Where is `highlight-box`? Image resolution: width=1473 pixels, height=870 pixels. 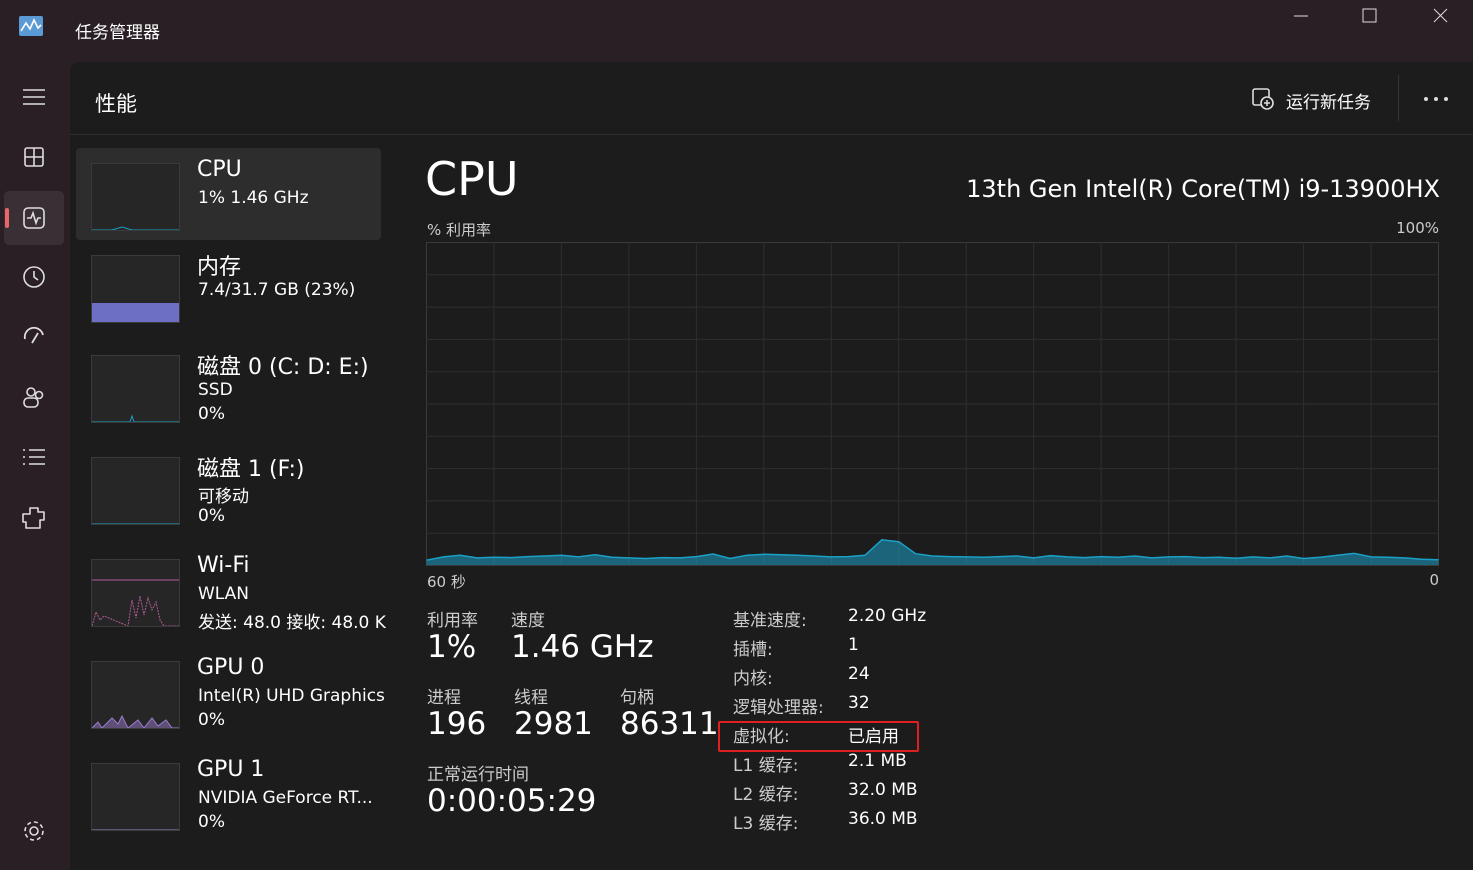 highlight-box is located at coordinates (818, 736).